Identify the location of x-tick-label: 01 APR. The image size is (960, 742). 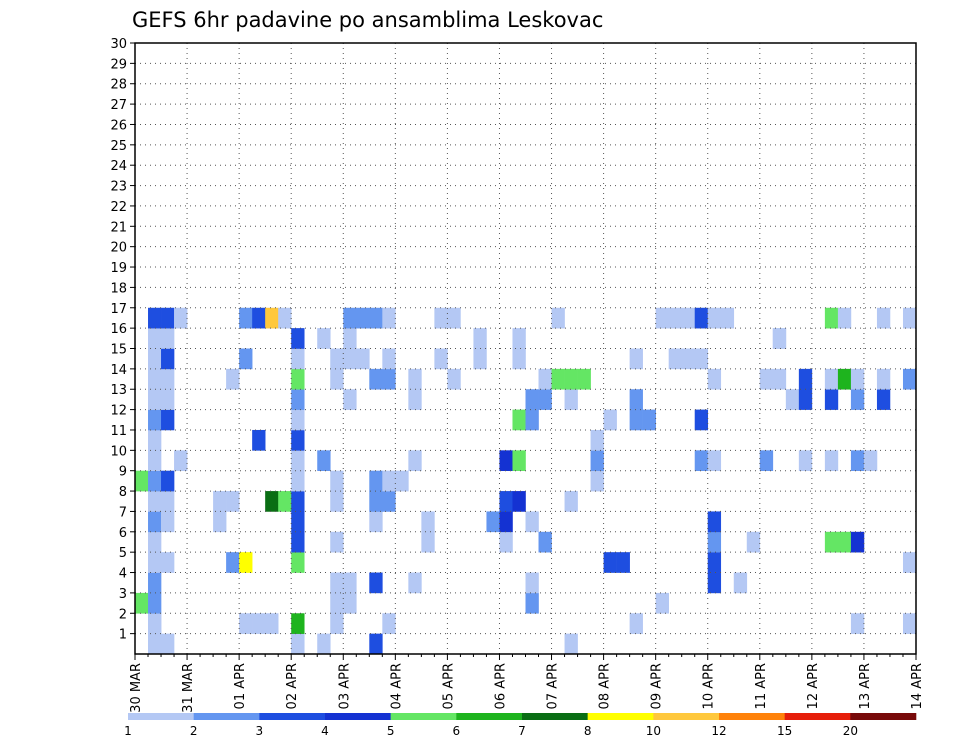
(240, 686).